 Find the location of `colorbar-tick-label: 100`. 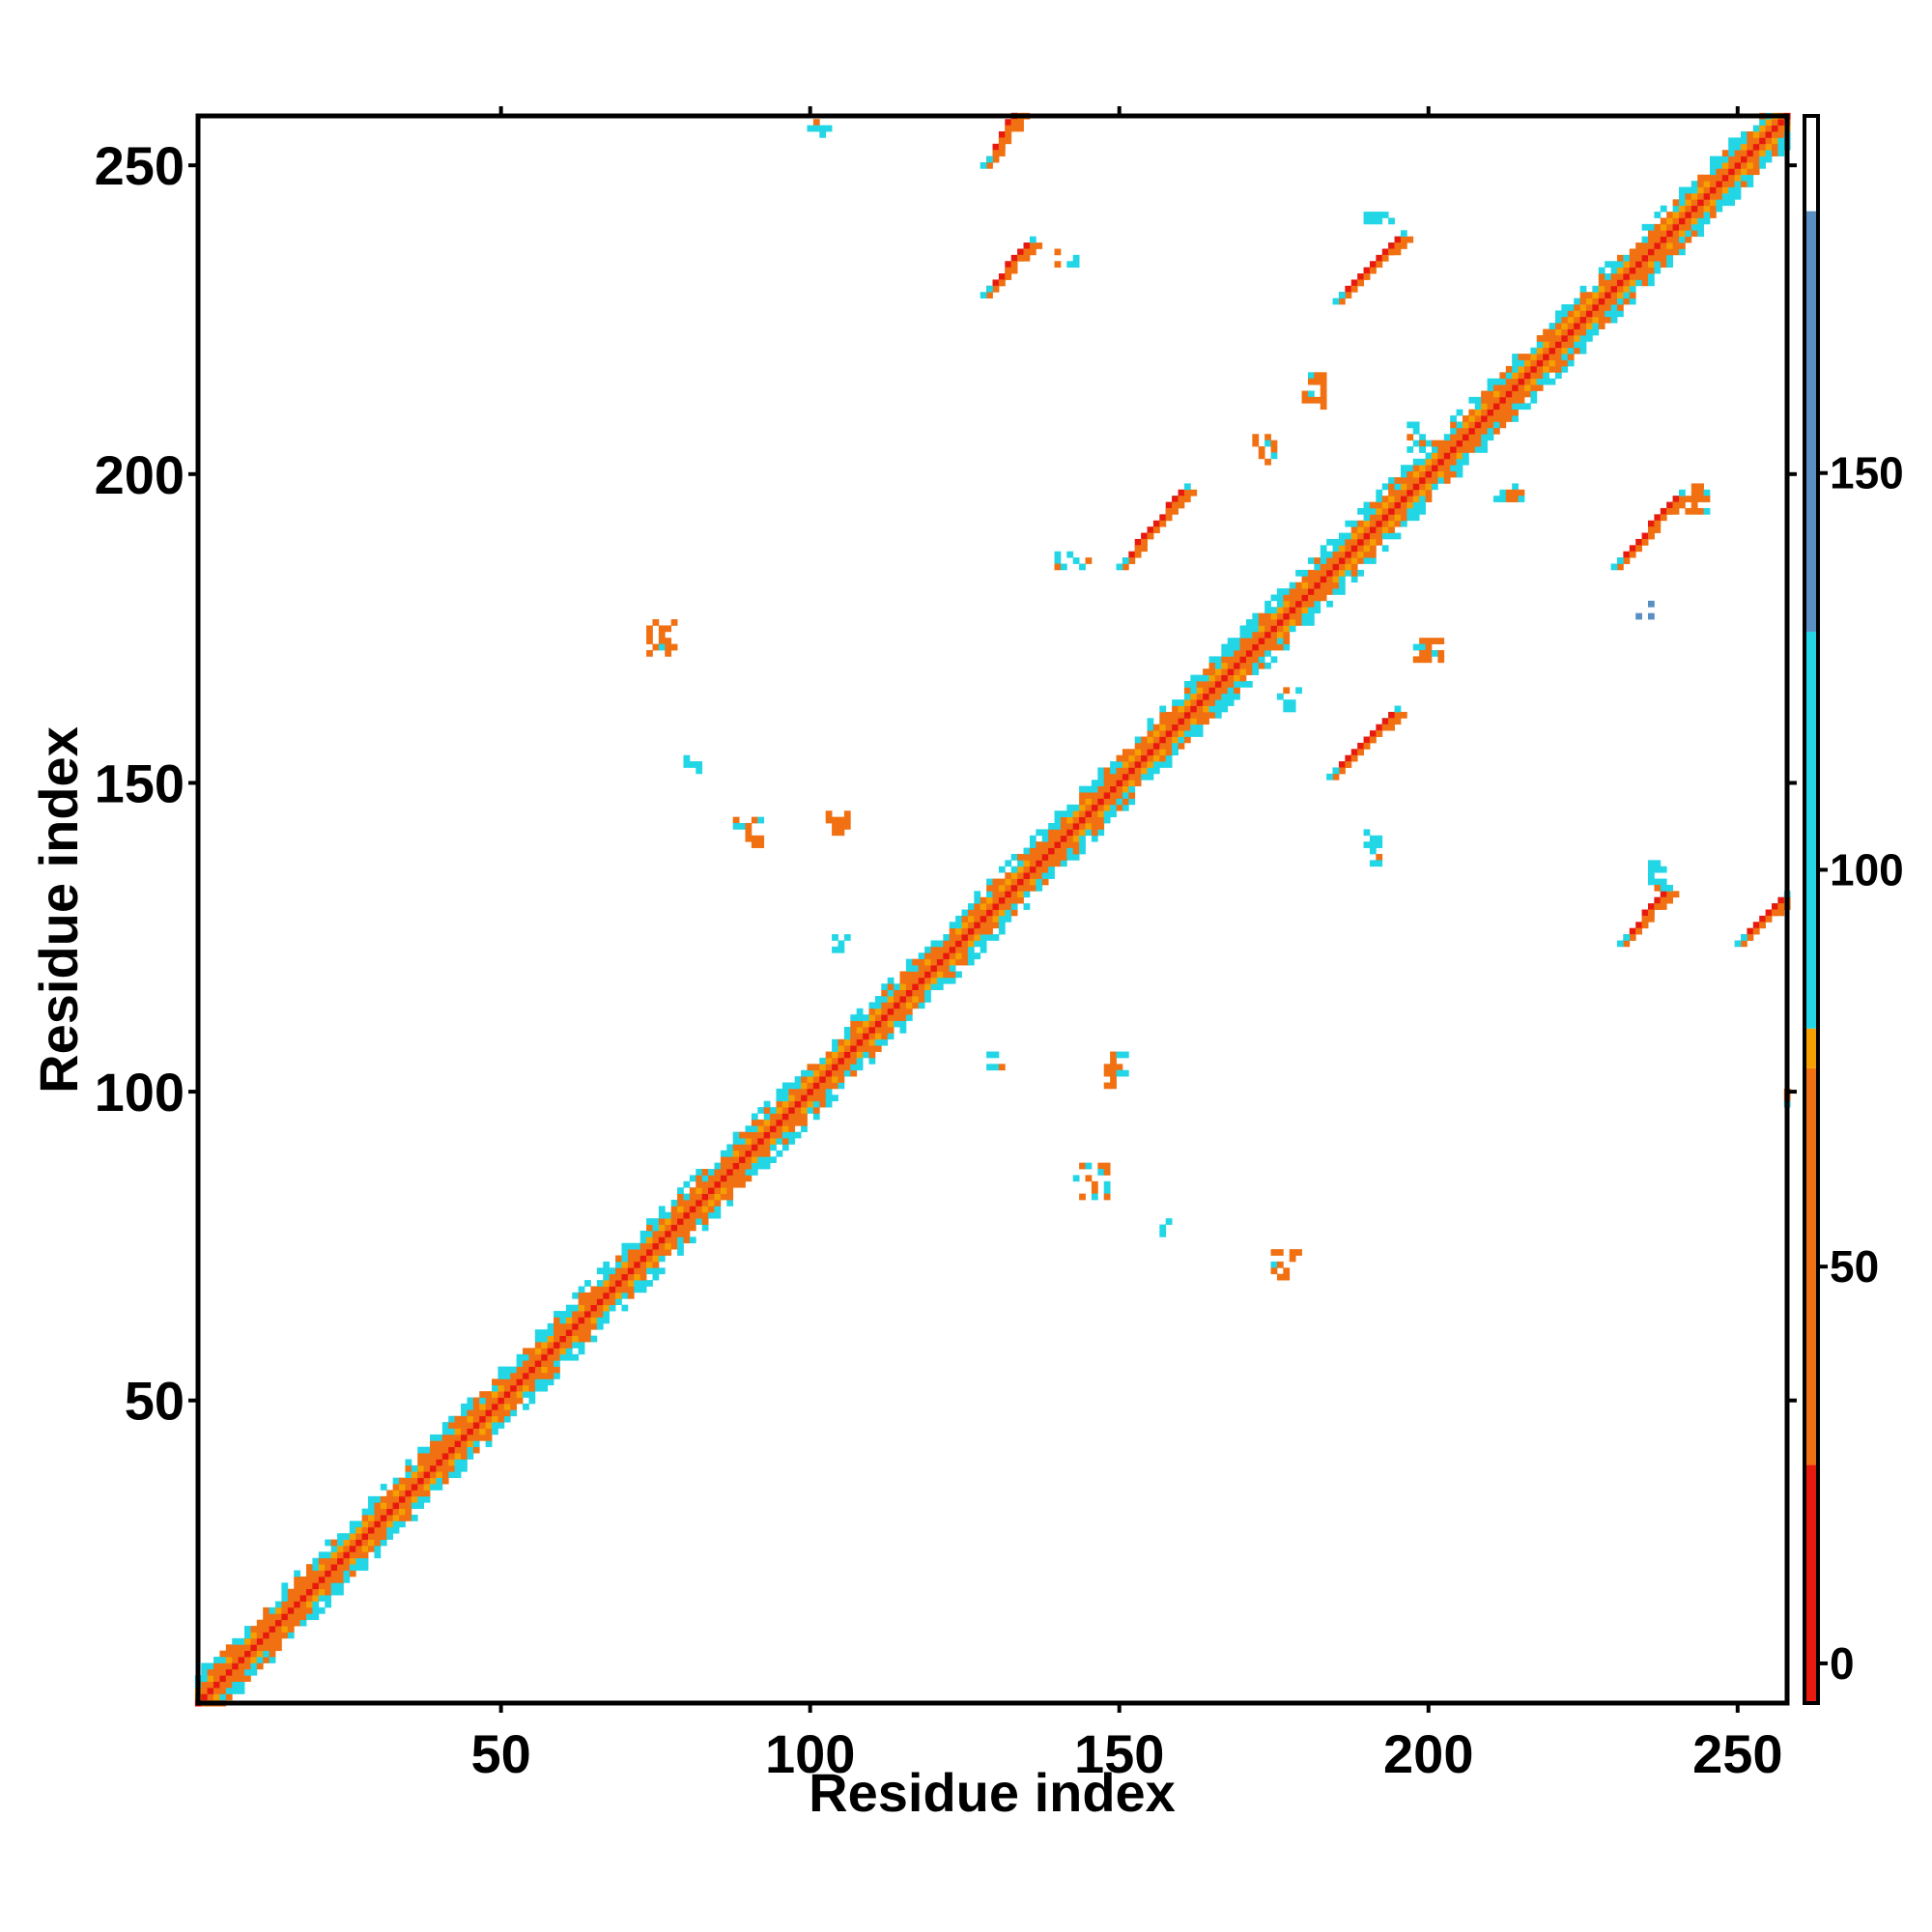

colorbar-tick-label: 100 is located at coordinates (1867, 869).